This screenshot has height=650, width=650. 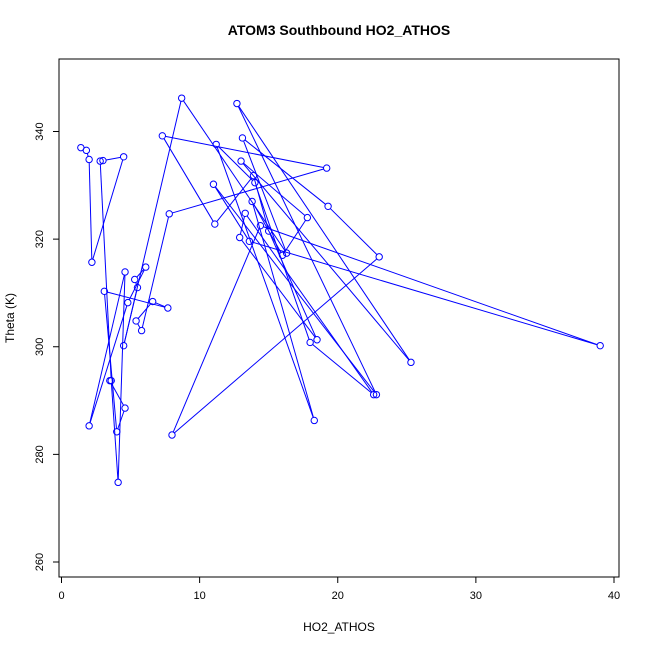 I want to click on x-tick-label: 30, so click(x=476, y=596).